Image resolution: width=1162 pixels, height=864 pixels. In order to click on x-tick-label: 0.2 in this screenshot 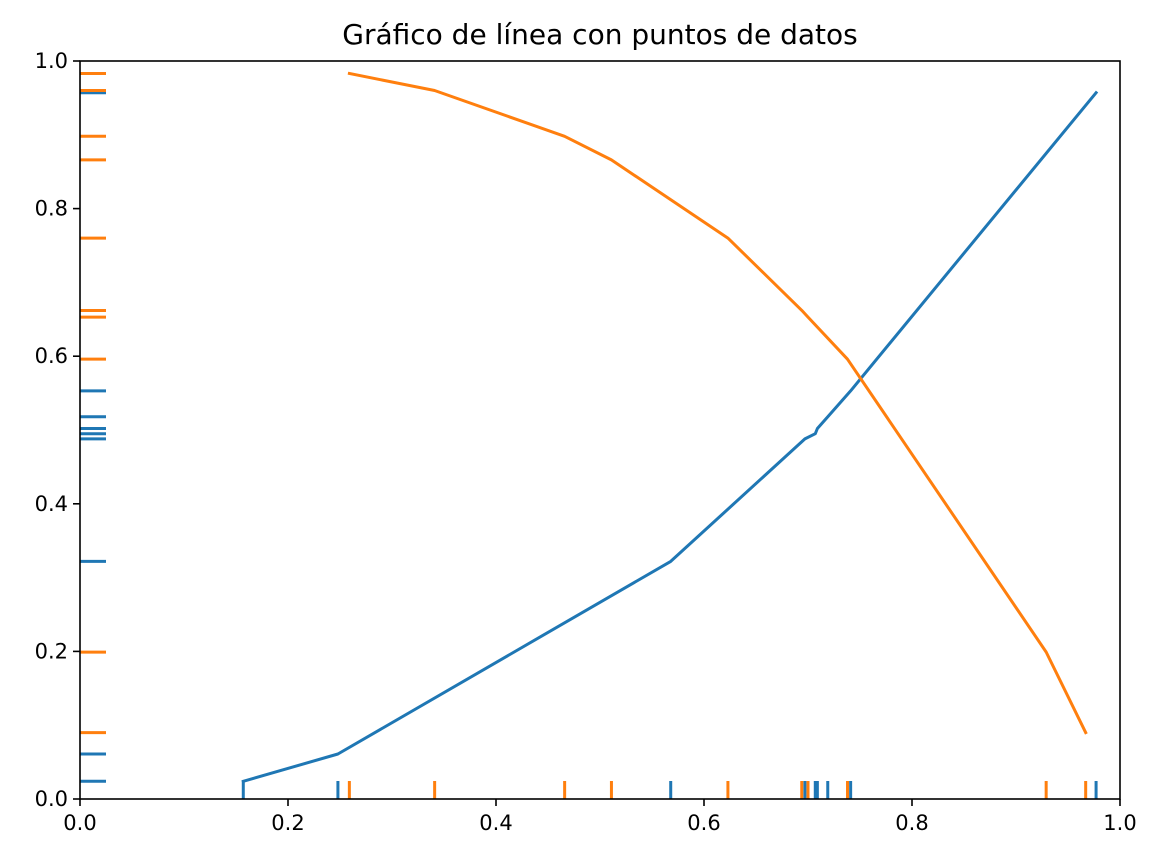, I will do `click(287, 823)`.